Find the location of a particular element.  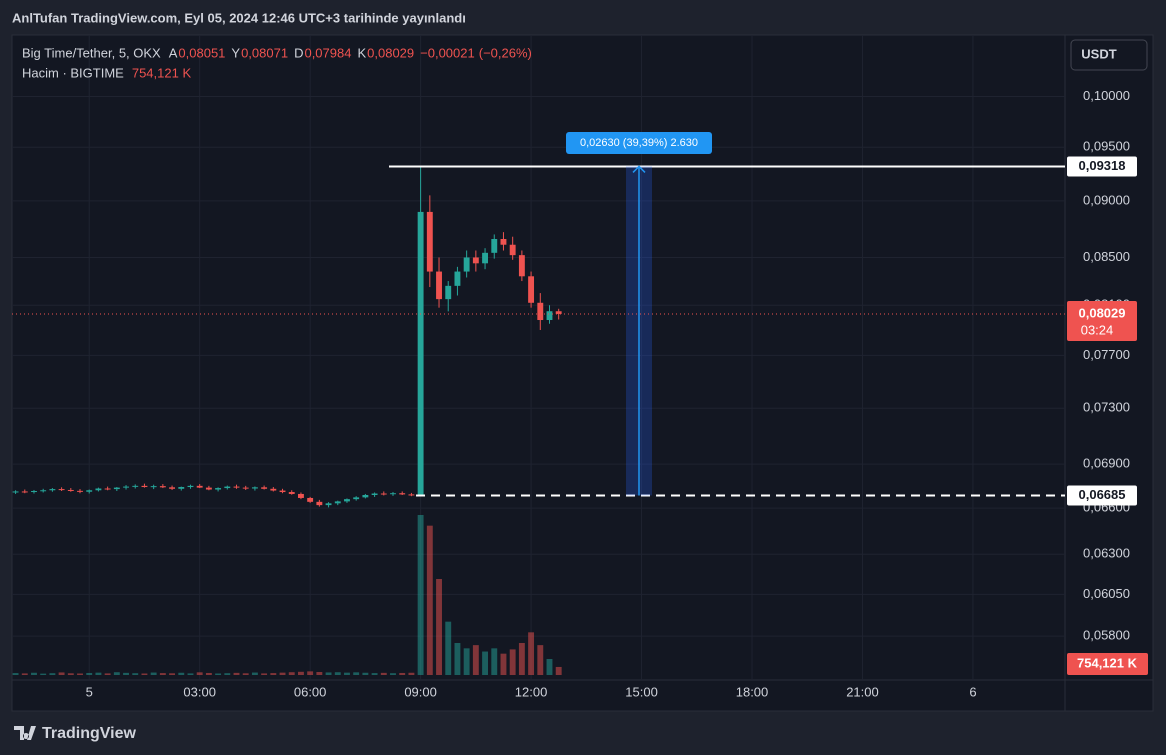

x-tick-label: 18:00 is located at coordinates (752, 691).